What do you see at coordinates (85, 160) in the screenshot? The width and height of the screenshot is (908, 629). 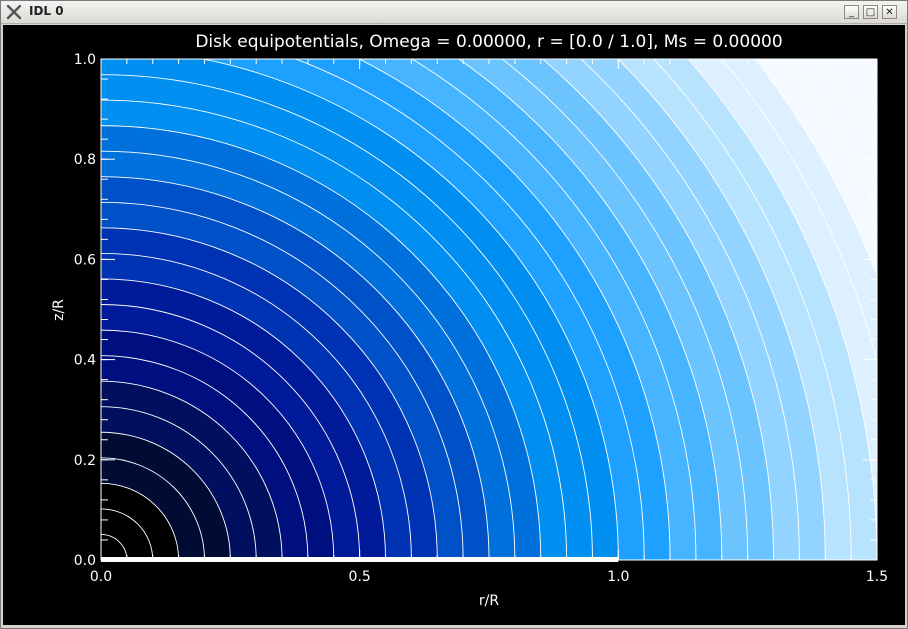 I see `y-tick-label: 0.8` at bounding box center [85, 160].